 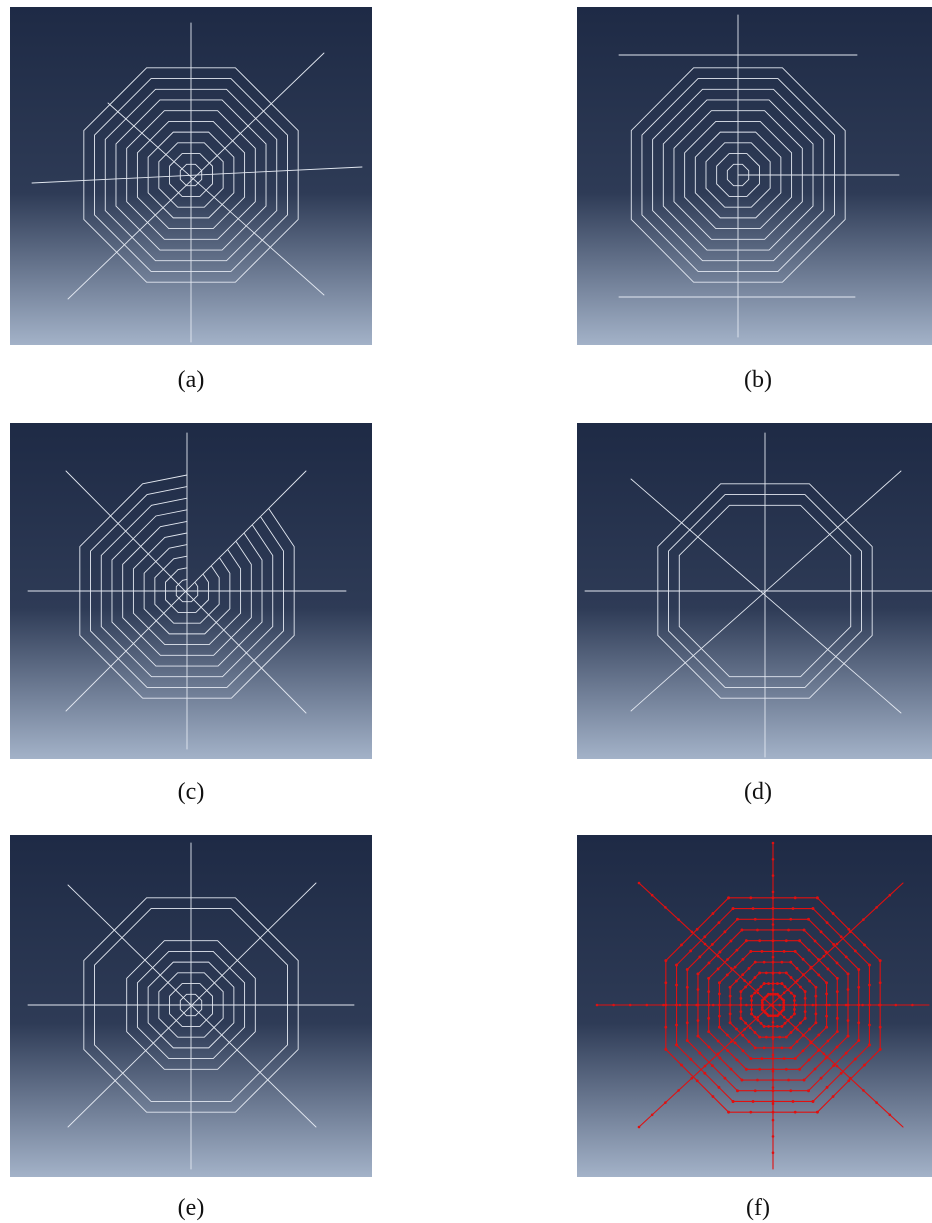 I want to click on spiderweb-model-e, so click(x=191, y=1006).